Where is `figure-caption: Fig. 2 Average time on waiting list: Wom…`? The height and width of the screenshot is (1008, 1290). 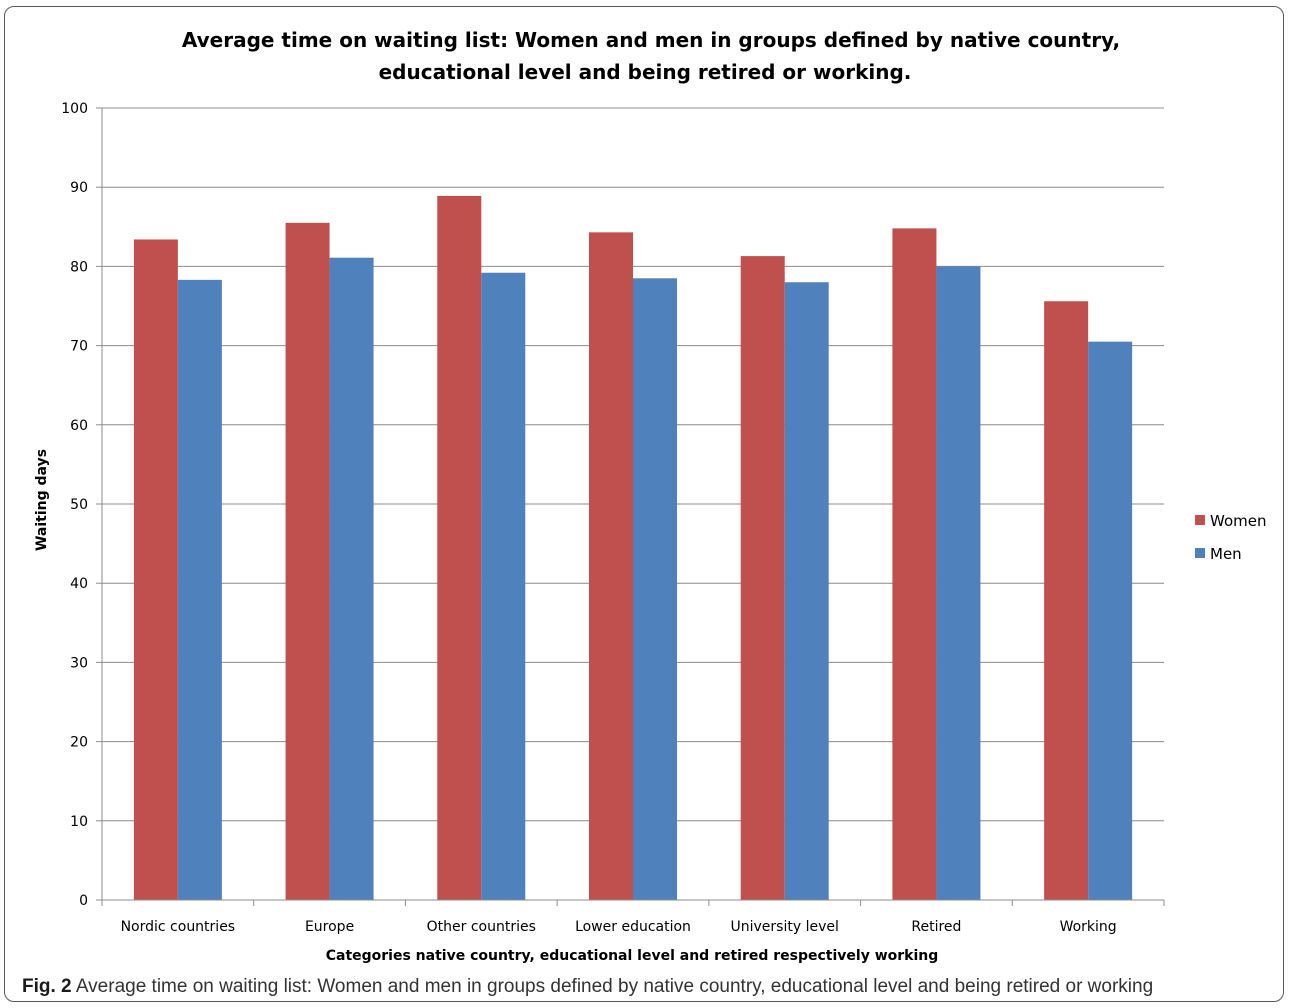 figure-caption: Fig. 2 Average time on waiting list: Wom… is located at coordinates (647, 989).